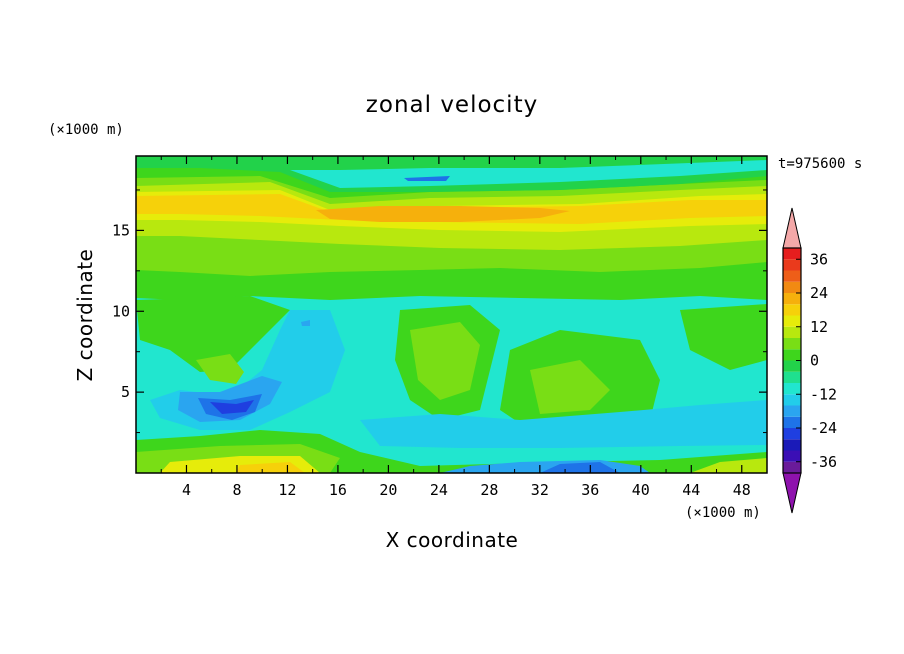 The width and height of the screenshot is (904, 654). What do you see at coordinates (742, 490) in the screenshot?
I see `x-tick-label: 48` at bounding box center [742, 490].